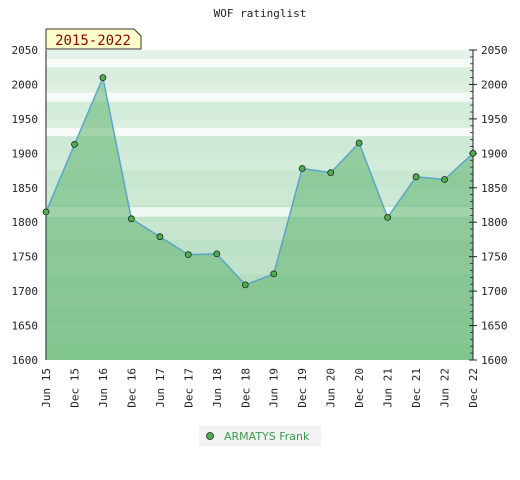  What do you see at coordinates (25, 119) in the screenshot?
I see `y-tick-label-left: 1950` at bounding box center [25, 119].